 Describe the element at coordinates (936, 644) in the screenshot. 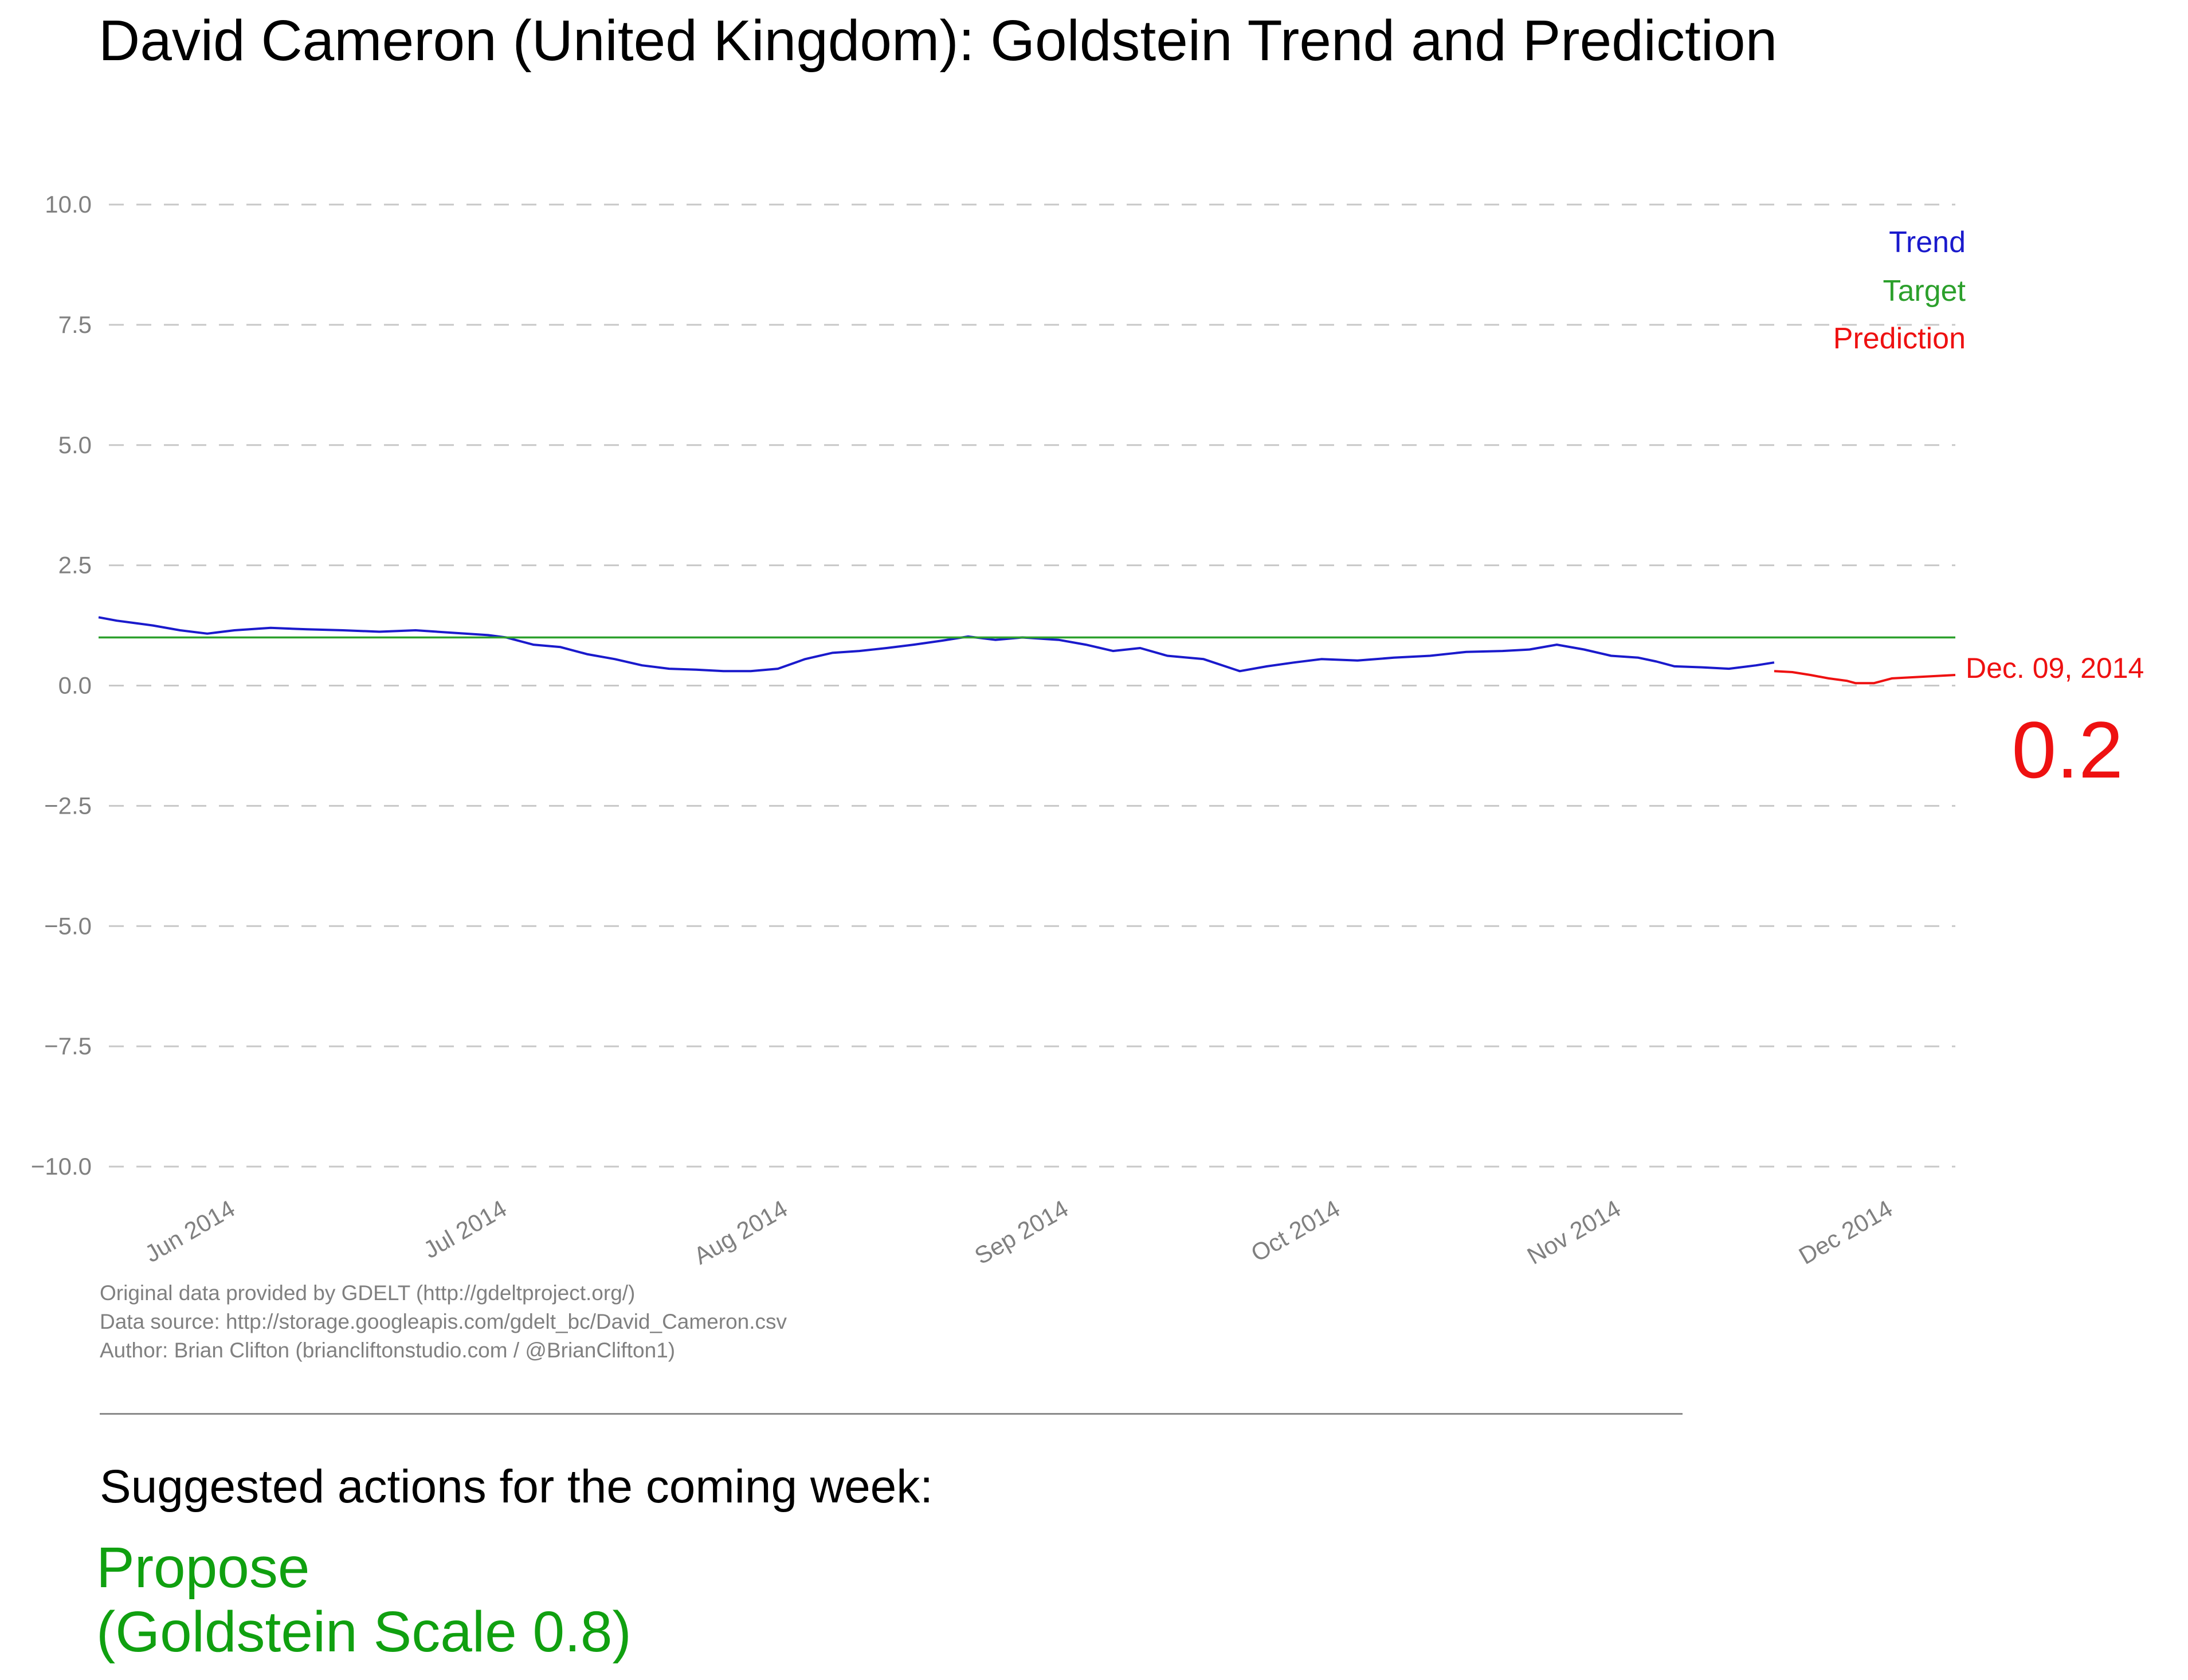

I see `trend-line` at that location.